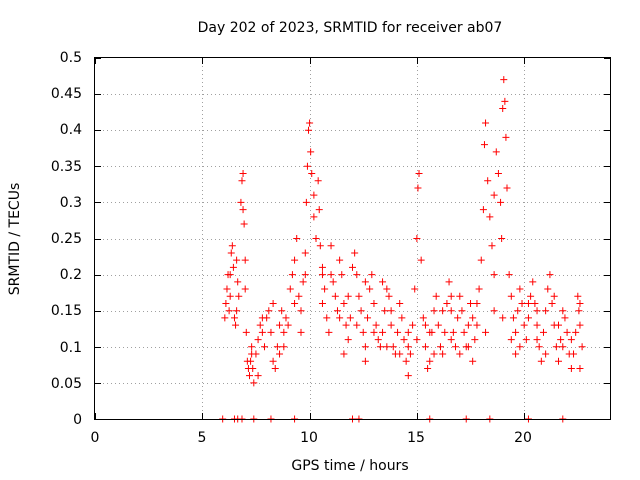 The height and width of the screenshot is (480, 640). Describe the element at coordinates (202, 438) in the screenshot. I see `x-tick-label: 5` at that location.